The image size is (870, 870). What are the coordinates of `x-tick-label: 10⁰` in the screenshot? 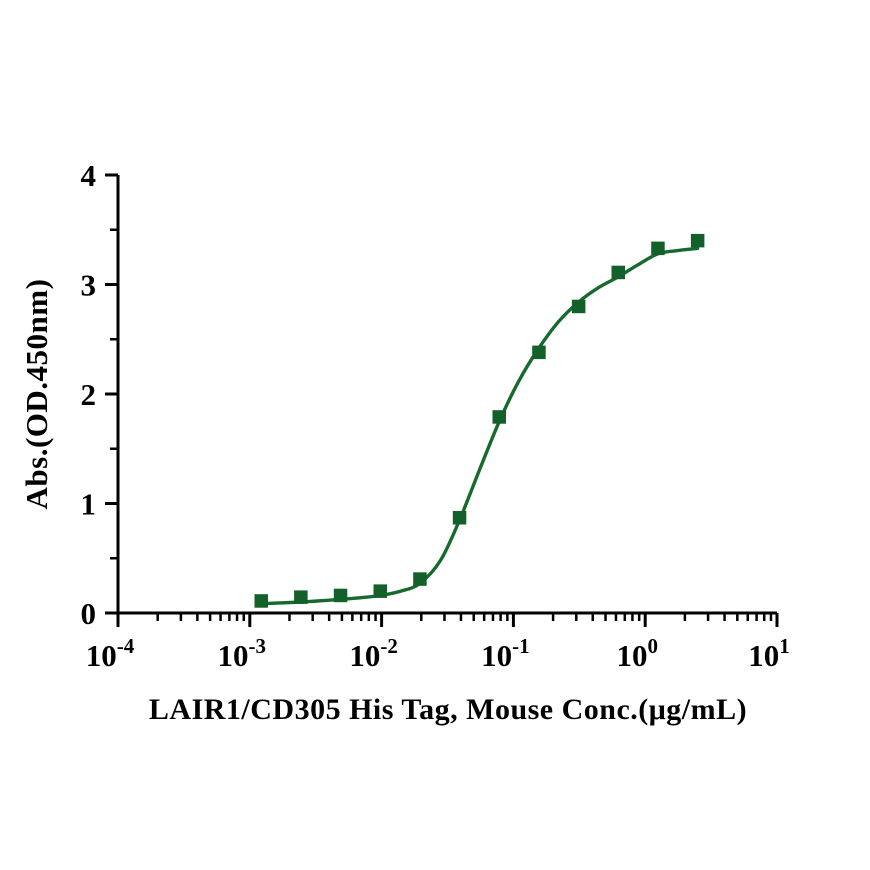 It's located at (637, 653).